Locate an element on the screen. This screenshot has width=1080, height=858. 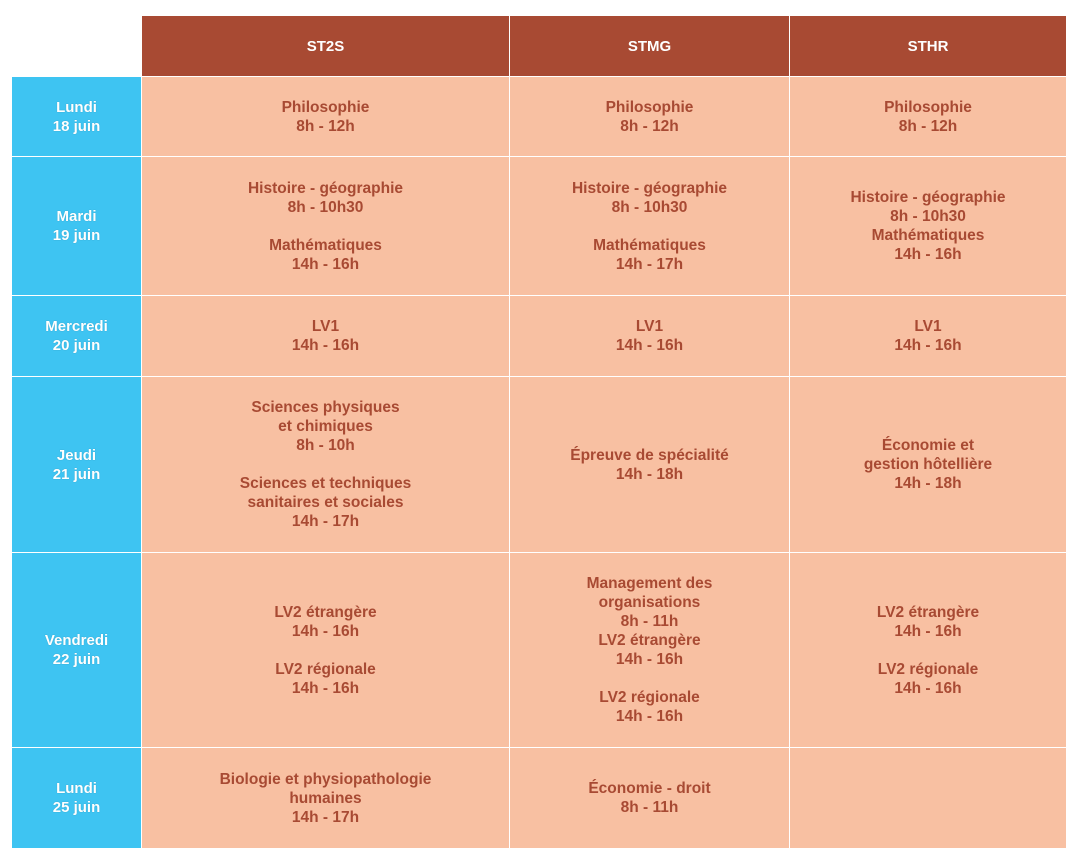
column-header-label: STHR is located at coordinates (928, 46).